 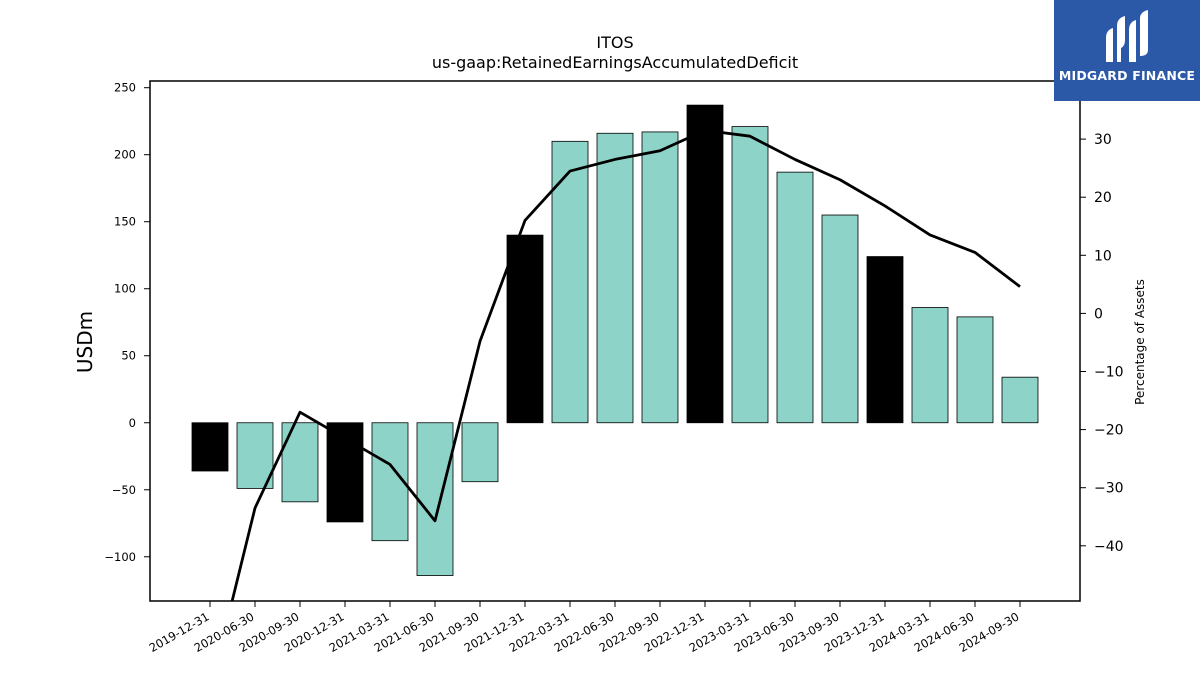 I want to click on y-tick-label-right: 30, so click(x=1103, y=140).